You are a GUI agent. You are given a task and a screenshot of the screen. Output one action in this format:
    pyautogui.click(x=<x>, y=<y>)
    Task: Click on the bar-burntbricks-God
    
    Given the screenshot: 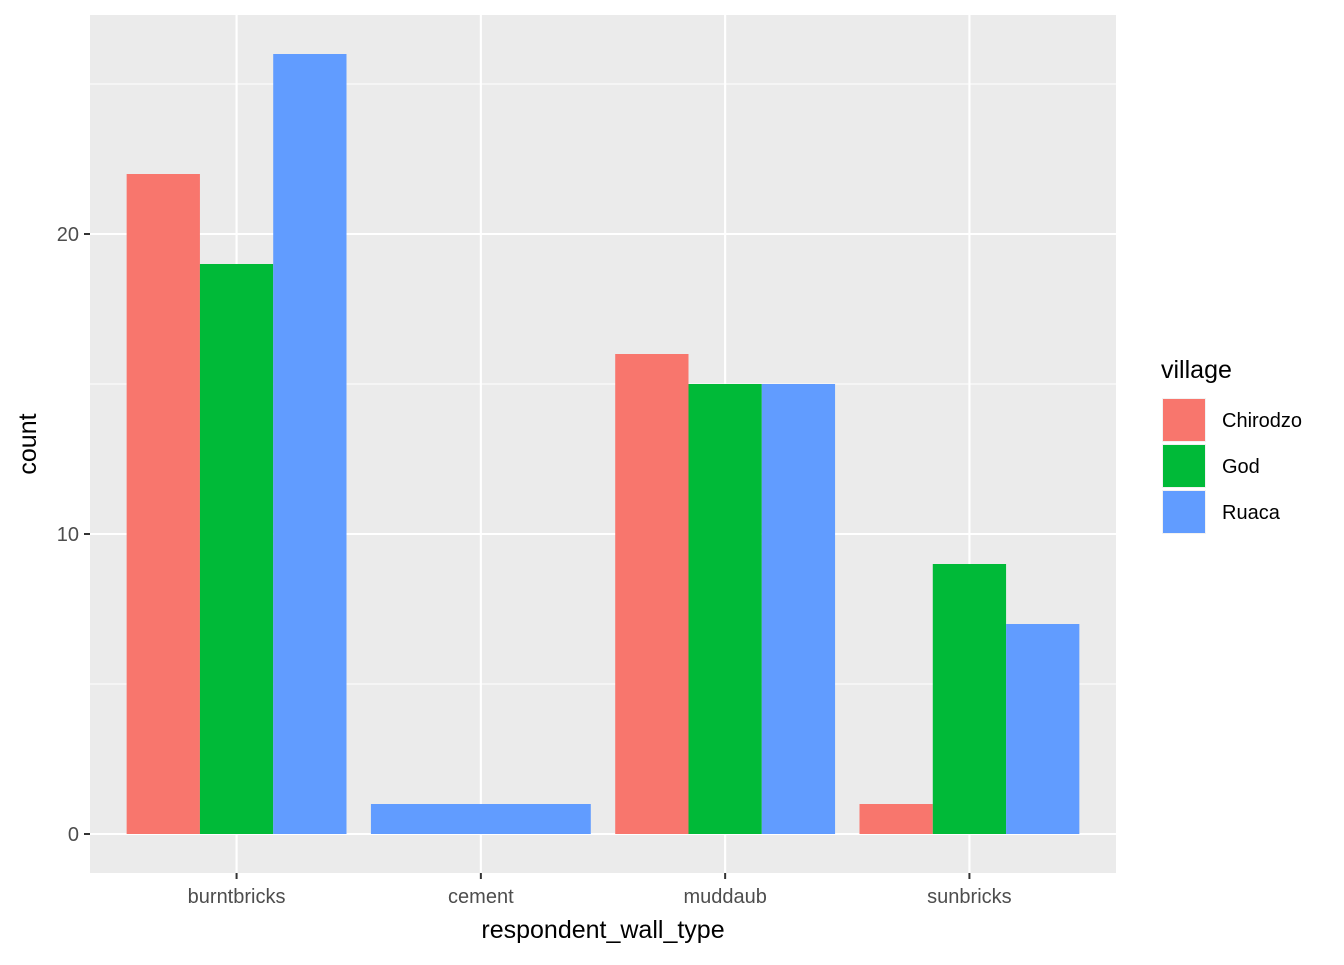 What is the action you would take?
    pyautogui.click(x=236, y=549)
    